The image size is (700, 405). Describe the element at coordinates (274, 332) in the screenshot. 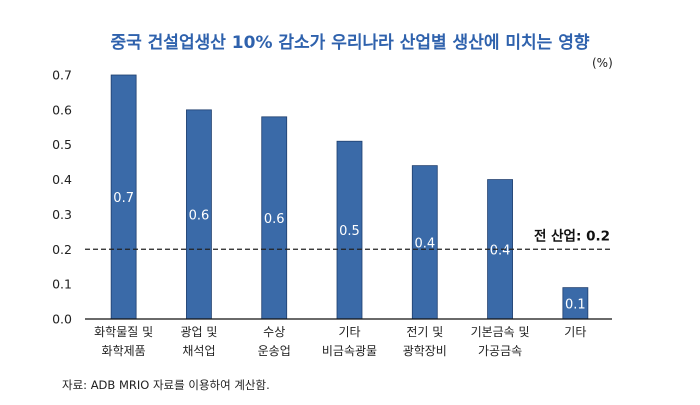

I see `x-tick-label: 수상` at that location.